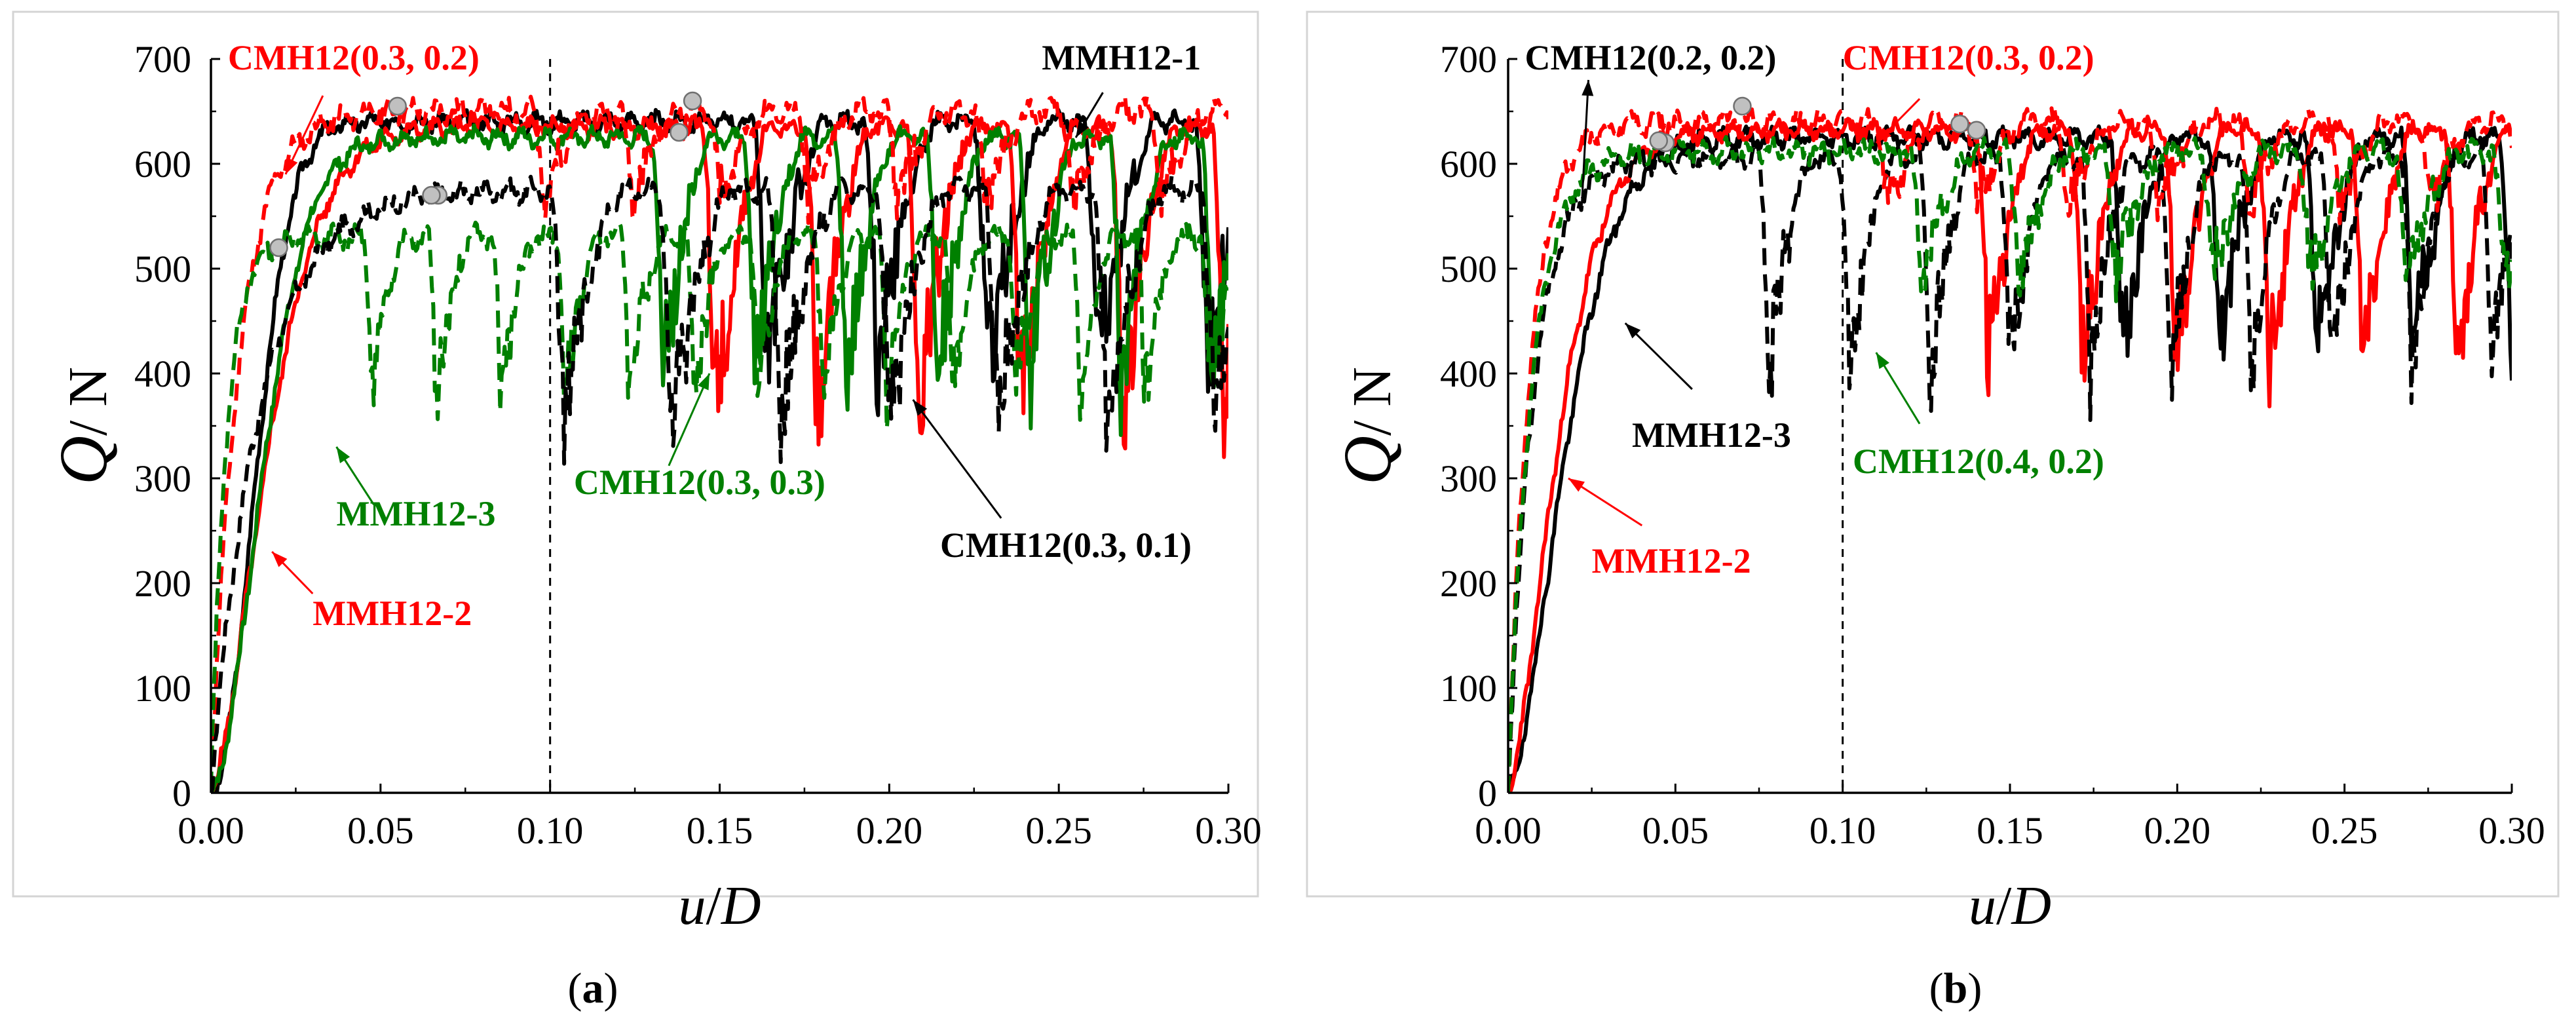 The width and height of the screenshot is (2576, 1030). What do you see at coordinates (1066, 545) in the screenshot?
I see `panel-a-label-cmh12-0-3-0-1: CMH12(0.3, 0.1)` at bounding box center [1066, 545].